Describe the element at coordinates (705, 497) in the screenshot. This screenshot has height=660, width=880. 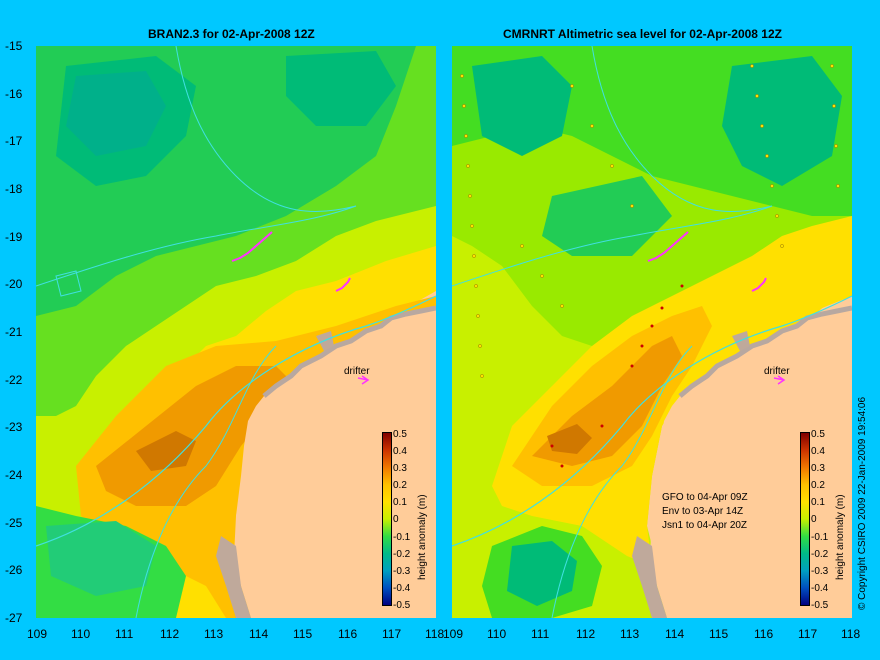
I see `info-line-gfo: GFO to 04-Apr 09Z` at that location.